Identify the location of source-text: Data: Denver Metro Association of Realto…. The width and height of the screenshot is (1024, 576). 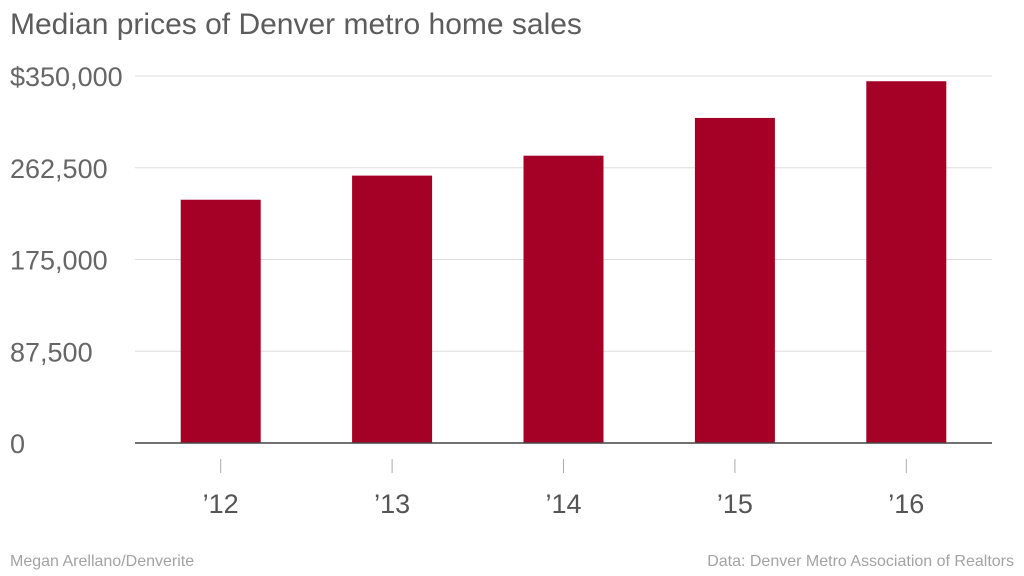
(860, 561).